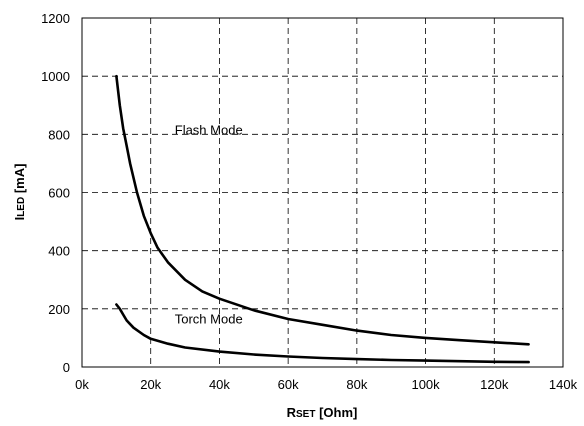 Image resolution: width=584 pixels, height=426 pixels. I want to click on x-tick-label: 140k, so click(563, 384).